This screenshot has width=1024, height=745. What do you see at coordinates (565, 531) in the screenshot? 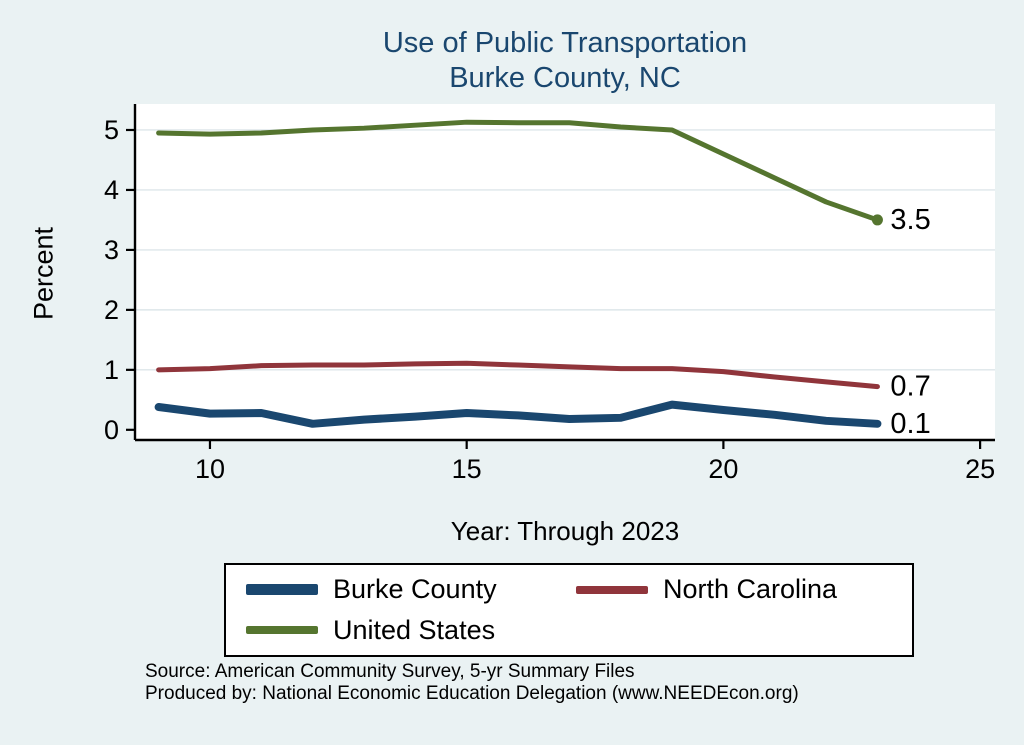
I see `x-axis-title: Year: Through 2023` at bounding box center [565, 531].